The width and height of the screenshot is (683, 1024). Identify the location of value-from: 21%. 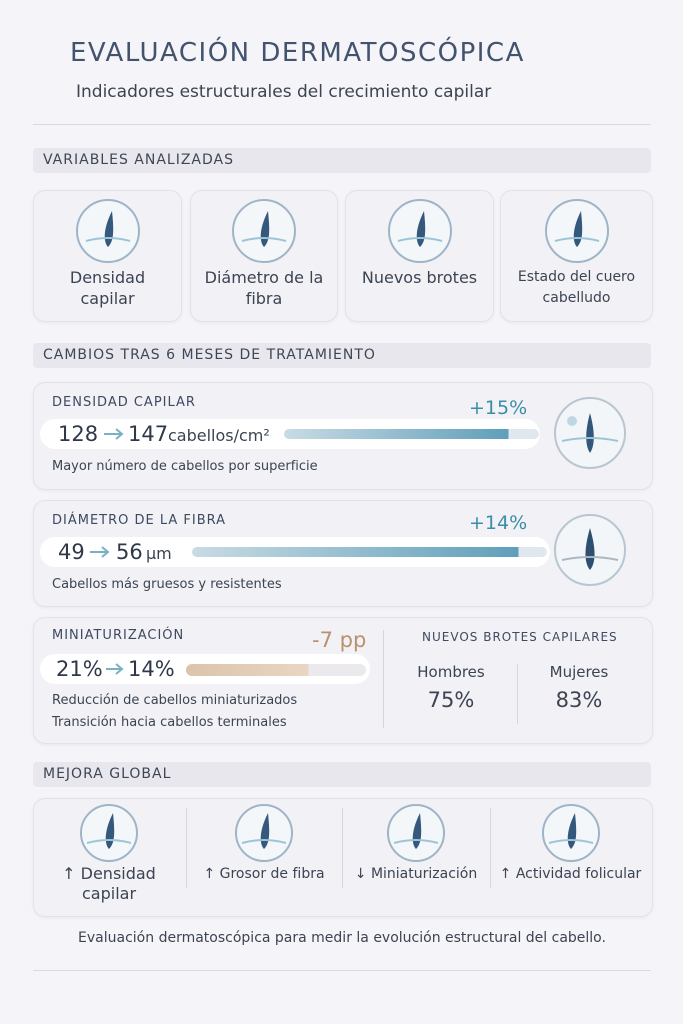
(79, 669).